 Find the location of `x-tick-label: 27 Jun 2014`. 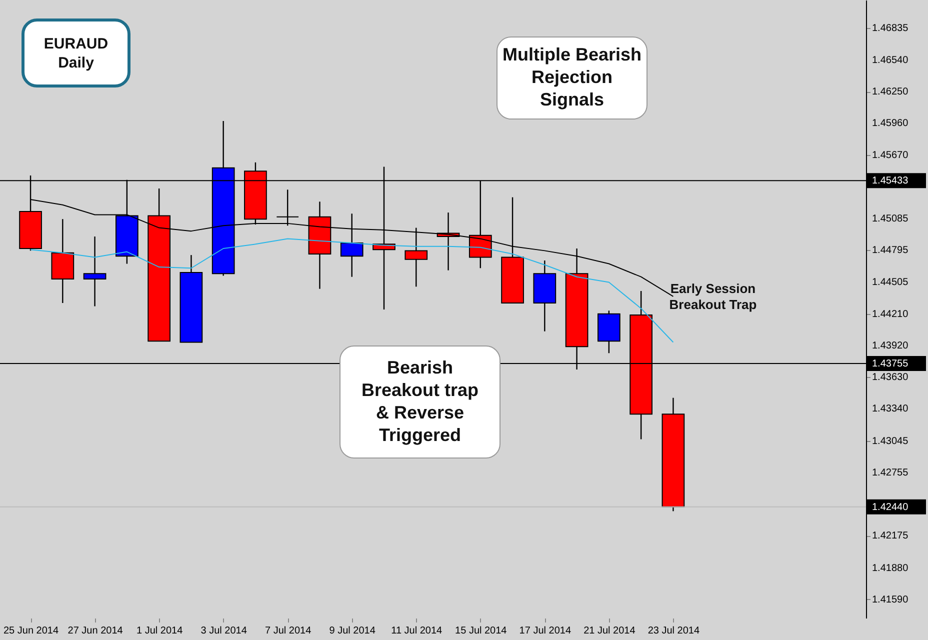

x-tick-label: 27 Jun 2014 is located at coordinates (96, 631).